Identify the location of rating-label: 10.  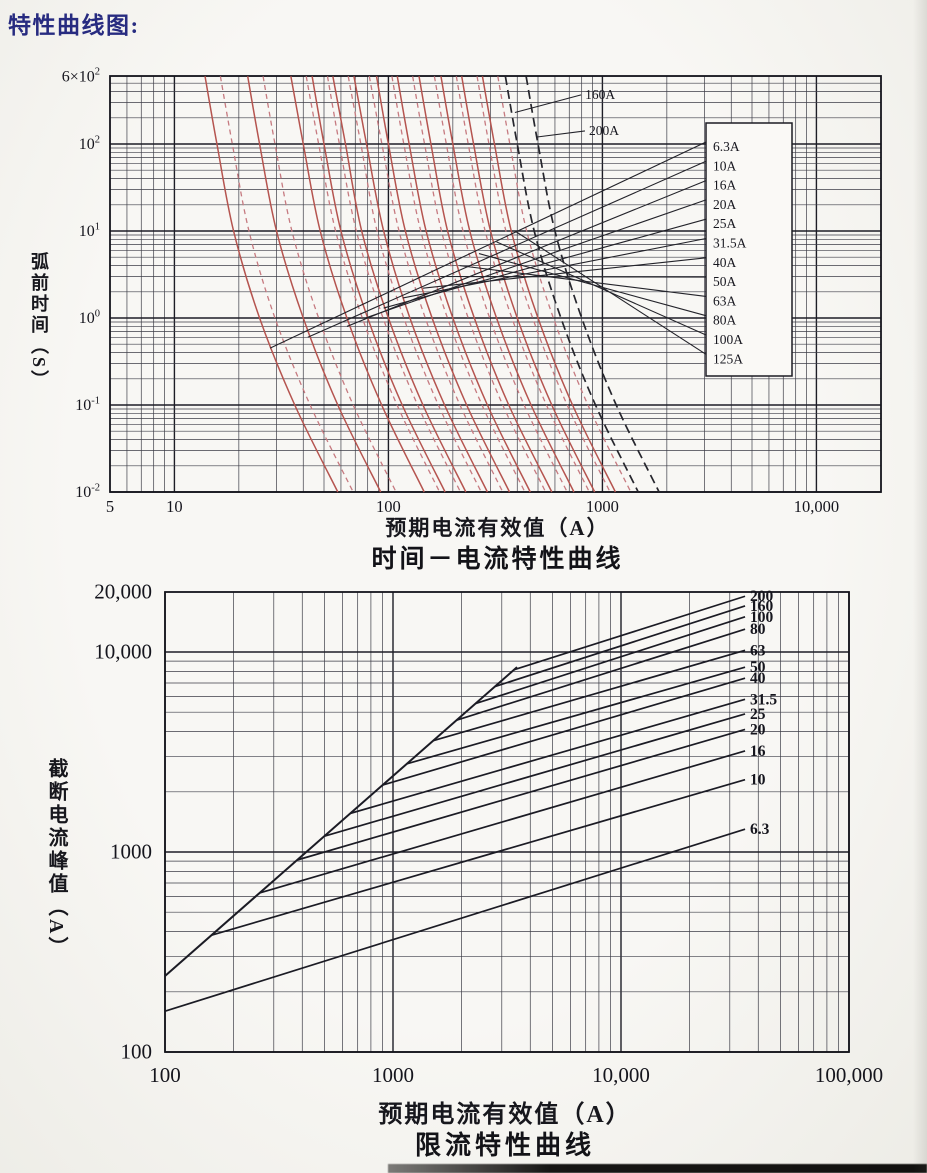
(758, 780).